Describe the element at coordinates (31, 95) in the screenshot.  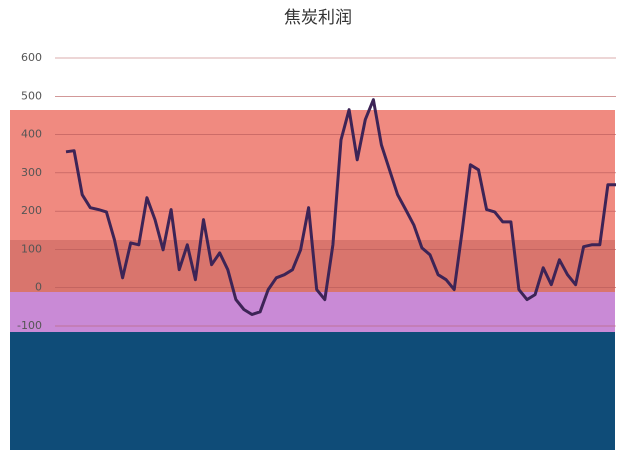
I see `y-tick-label: 500` at that location.